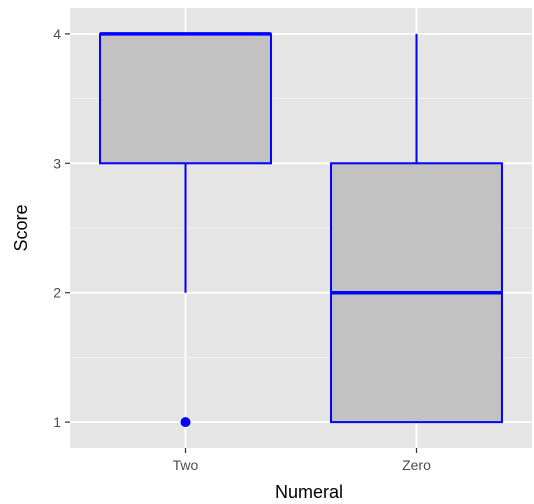  What do you see at coordinates (185, 98) in the screenshot?
I see `box-iqr` at bounding box center [185, 98].